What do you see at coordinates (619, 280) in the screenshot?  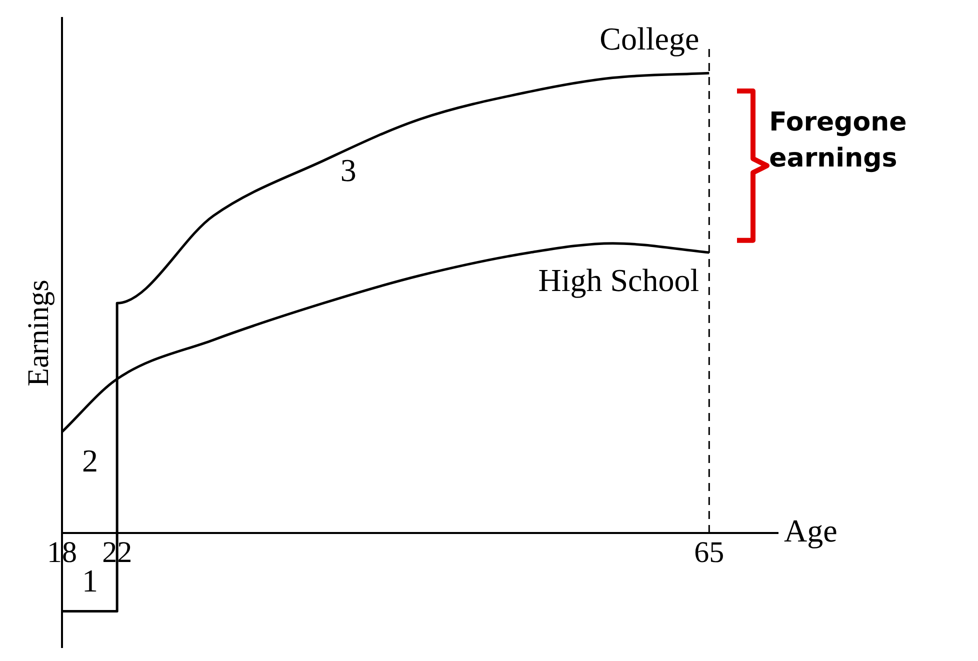 I see `series-label: High School` at bounding box center [619, 280].